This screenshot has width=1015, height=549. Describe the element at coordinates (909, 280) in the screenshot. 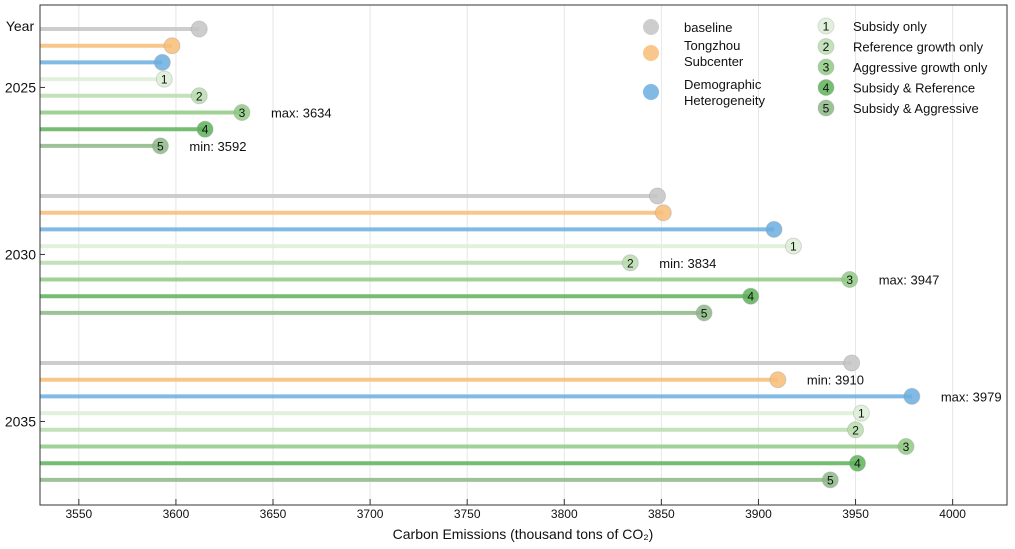

I see `annotation-label: max: 3947` at that location.